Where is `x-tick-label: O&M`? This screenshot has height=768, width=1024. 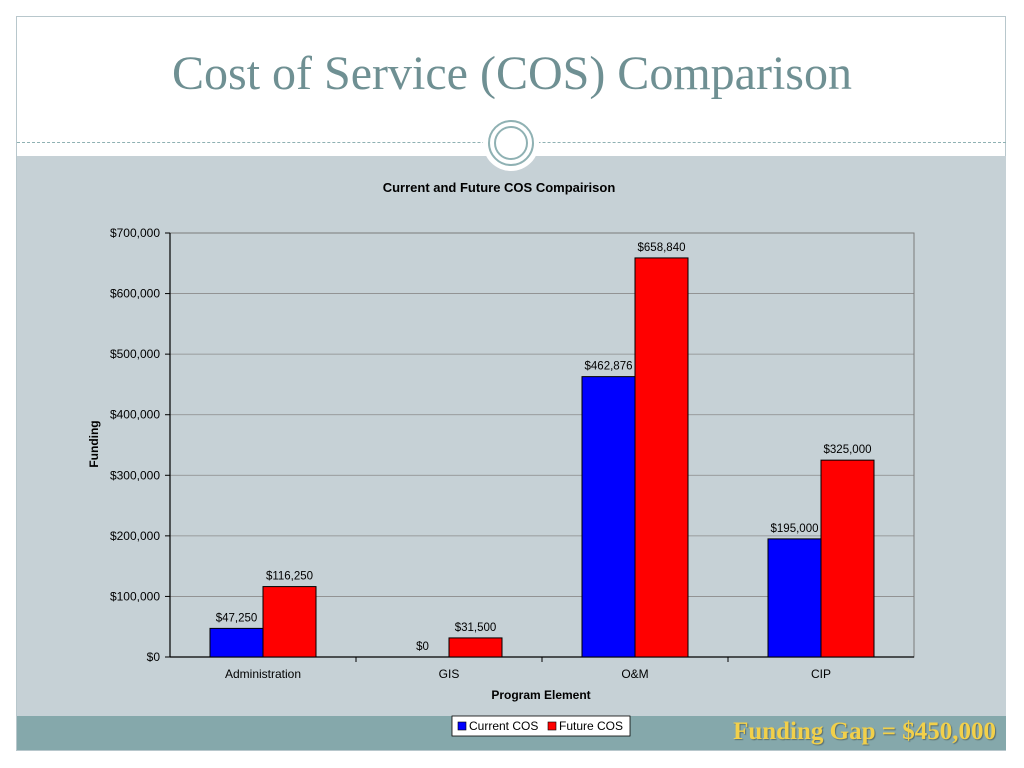
x-tick-label: O&M is located at coordinates (634, 674).